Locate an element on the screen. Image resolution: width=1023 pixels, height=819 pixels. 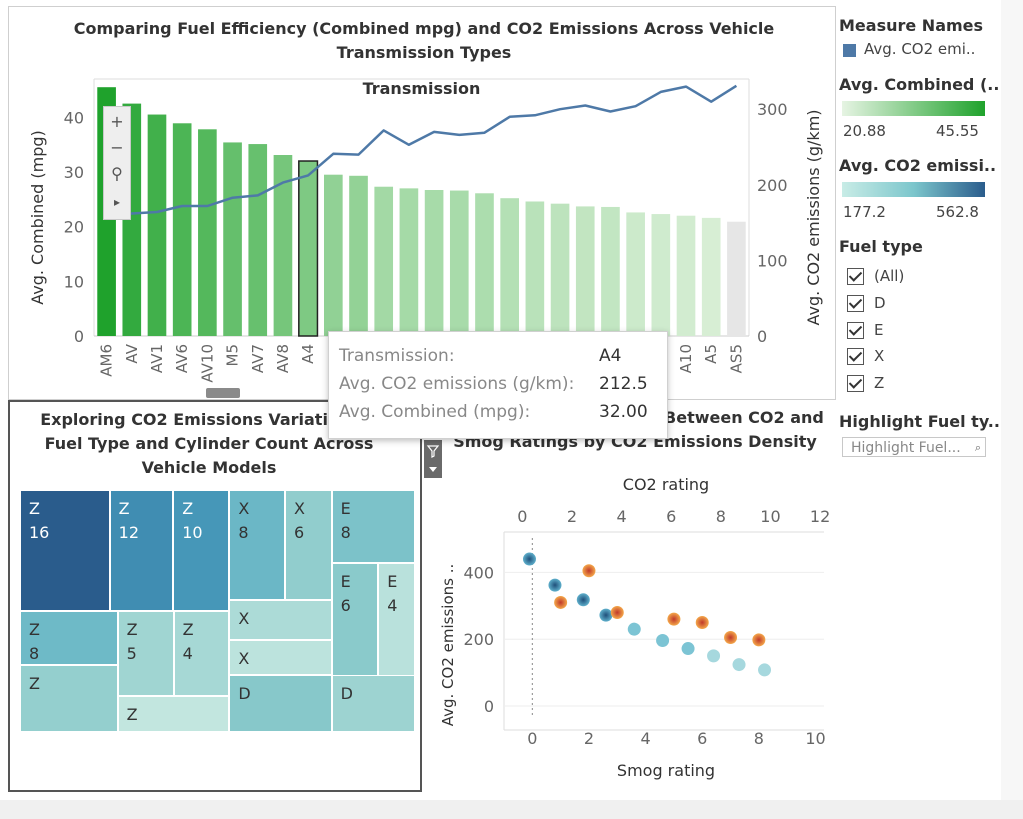
fuel-filter-x: X is located at coordinates (865, 356).